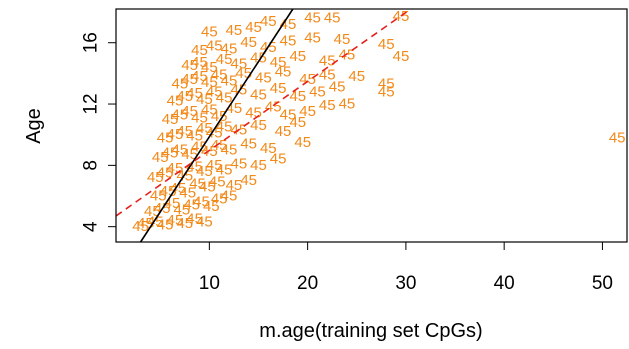 The image size is (629, 349). Describe the element at coordinates (99, 132) in the screenshot. I see `y-axis: 4 8 12 16` at that location.